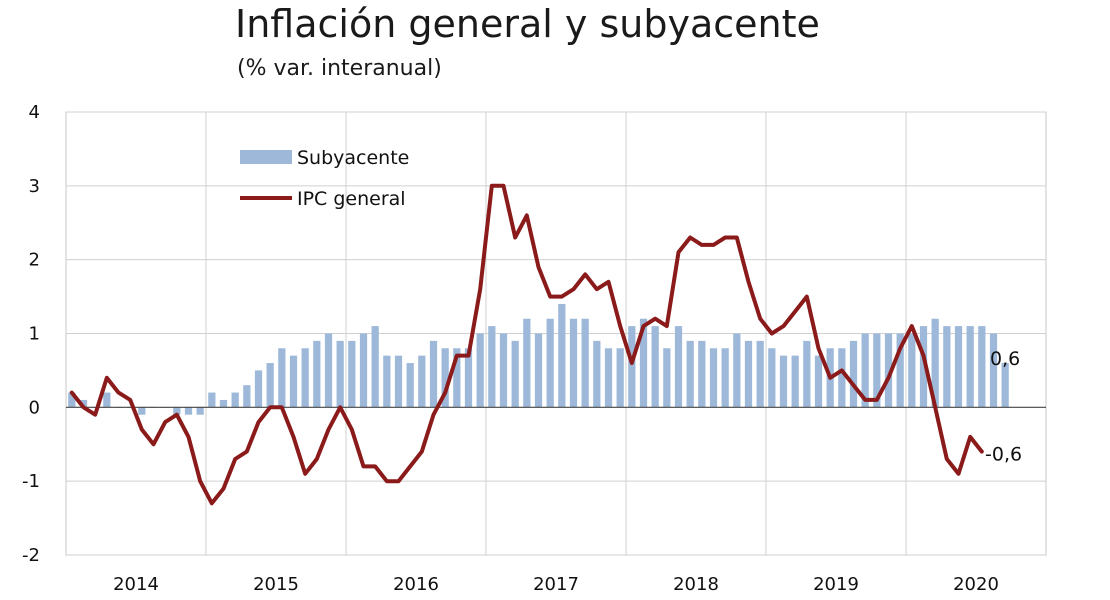 The width and height of the screenshot is (1110, 600). What do you see at coordinates (34, 186) in the screenshot?
I see `y-tick-label: 3` at bounding box center [34, 186].